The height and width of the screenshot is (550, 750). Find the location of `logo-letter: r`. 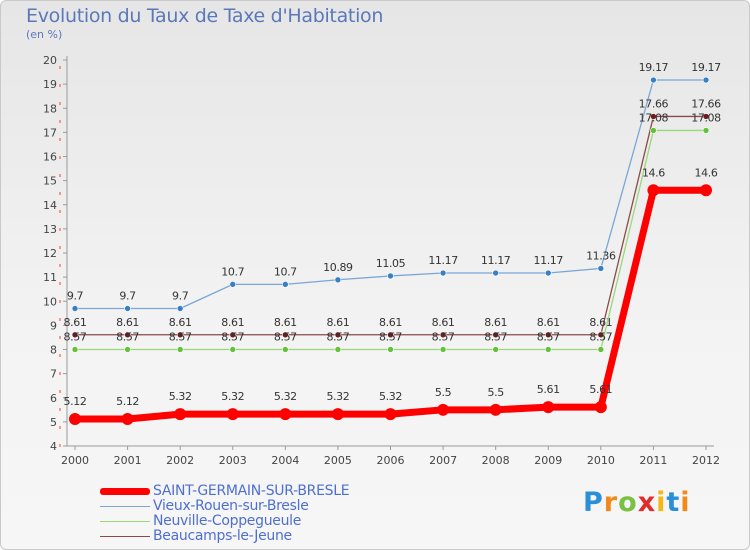

logo-letter: r is located at coordinates (611, 502).